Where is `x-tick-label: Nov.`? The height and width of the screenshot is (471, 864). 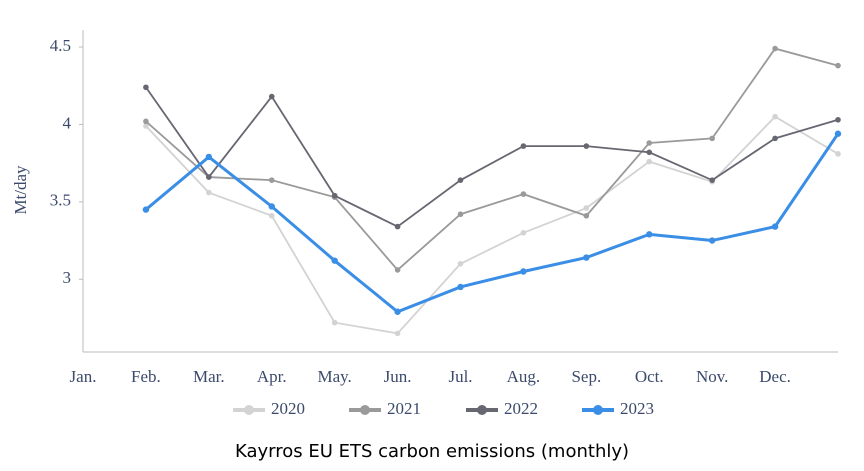
x-tick-label: Nov. is located at coordinates (712, 376).